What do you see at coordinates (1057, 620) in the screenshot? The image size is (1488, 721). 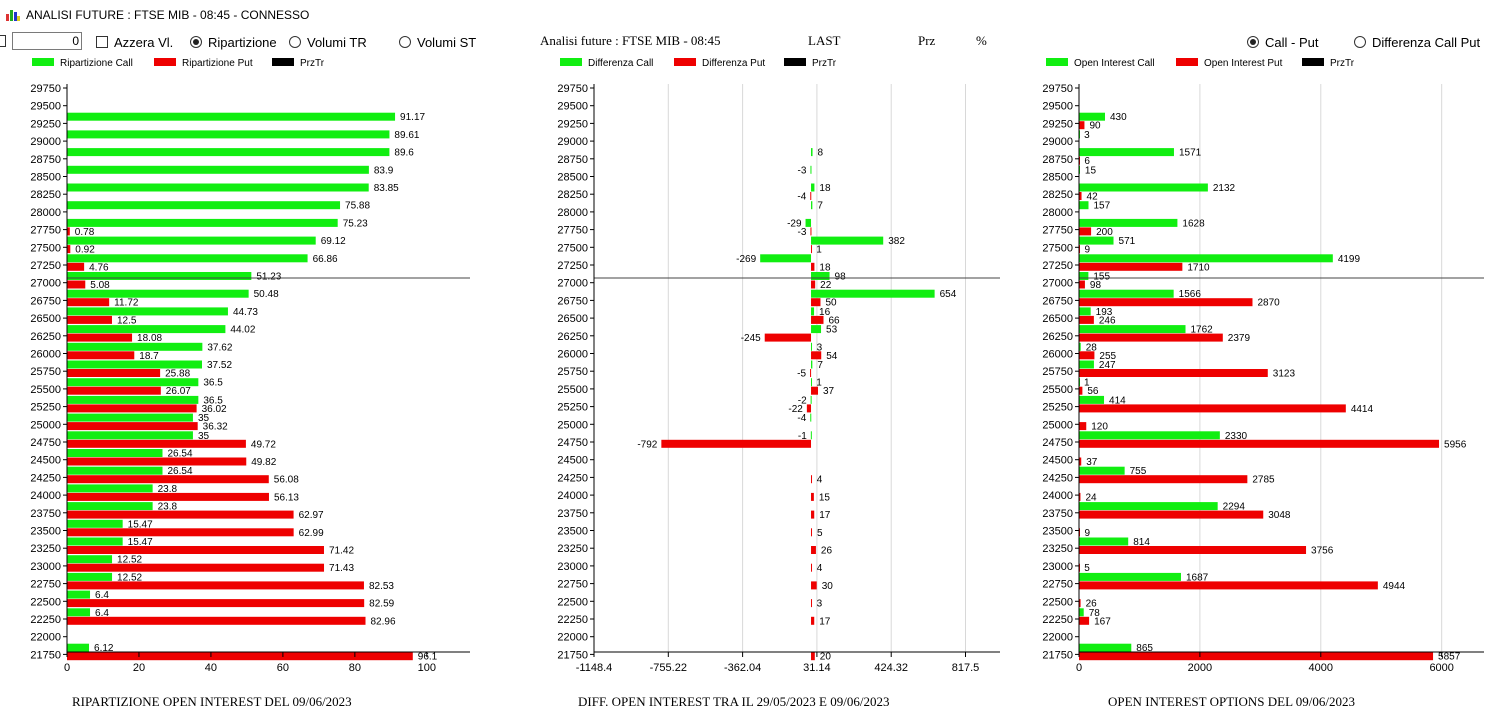 I see `y-tick-label: 22250` at bounding box center [1057, 620].